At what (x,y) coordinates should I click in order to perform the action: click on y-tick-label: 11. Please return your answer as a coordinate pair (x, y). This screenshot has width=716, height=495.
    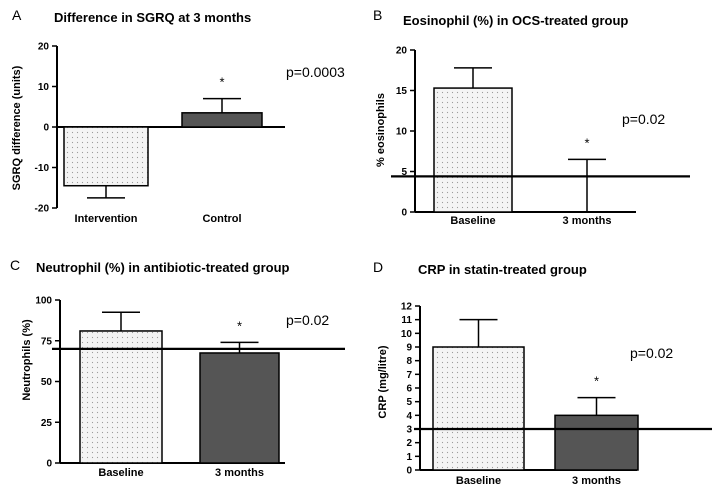
    Looking at the image, I should click on (406, 320).